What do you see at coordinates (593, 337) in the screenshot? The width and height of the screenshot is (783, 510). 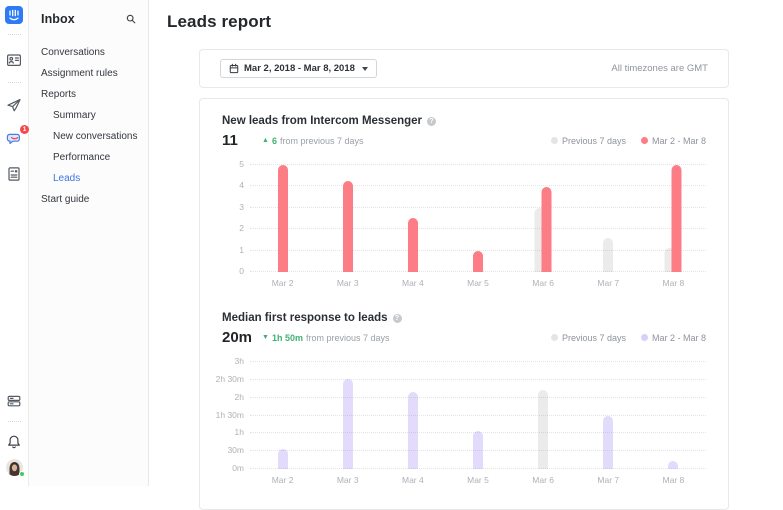 I see `legend-label: Previous 7 days` at bounding box center [593, 337].